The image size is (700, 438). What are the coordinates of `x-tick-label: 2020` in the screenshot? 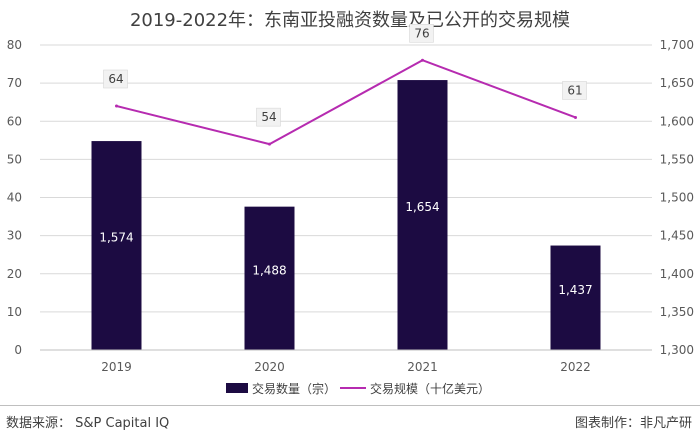 It's located at (269, 367).